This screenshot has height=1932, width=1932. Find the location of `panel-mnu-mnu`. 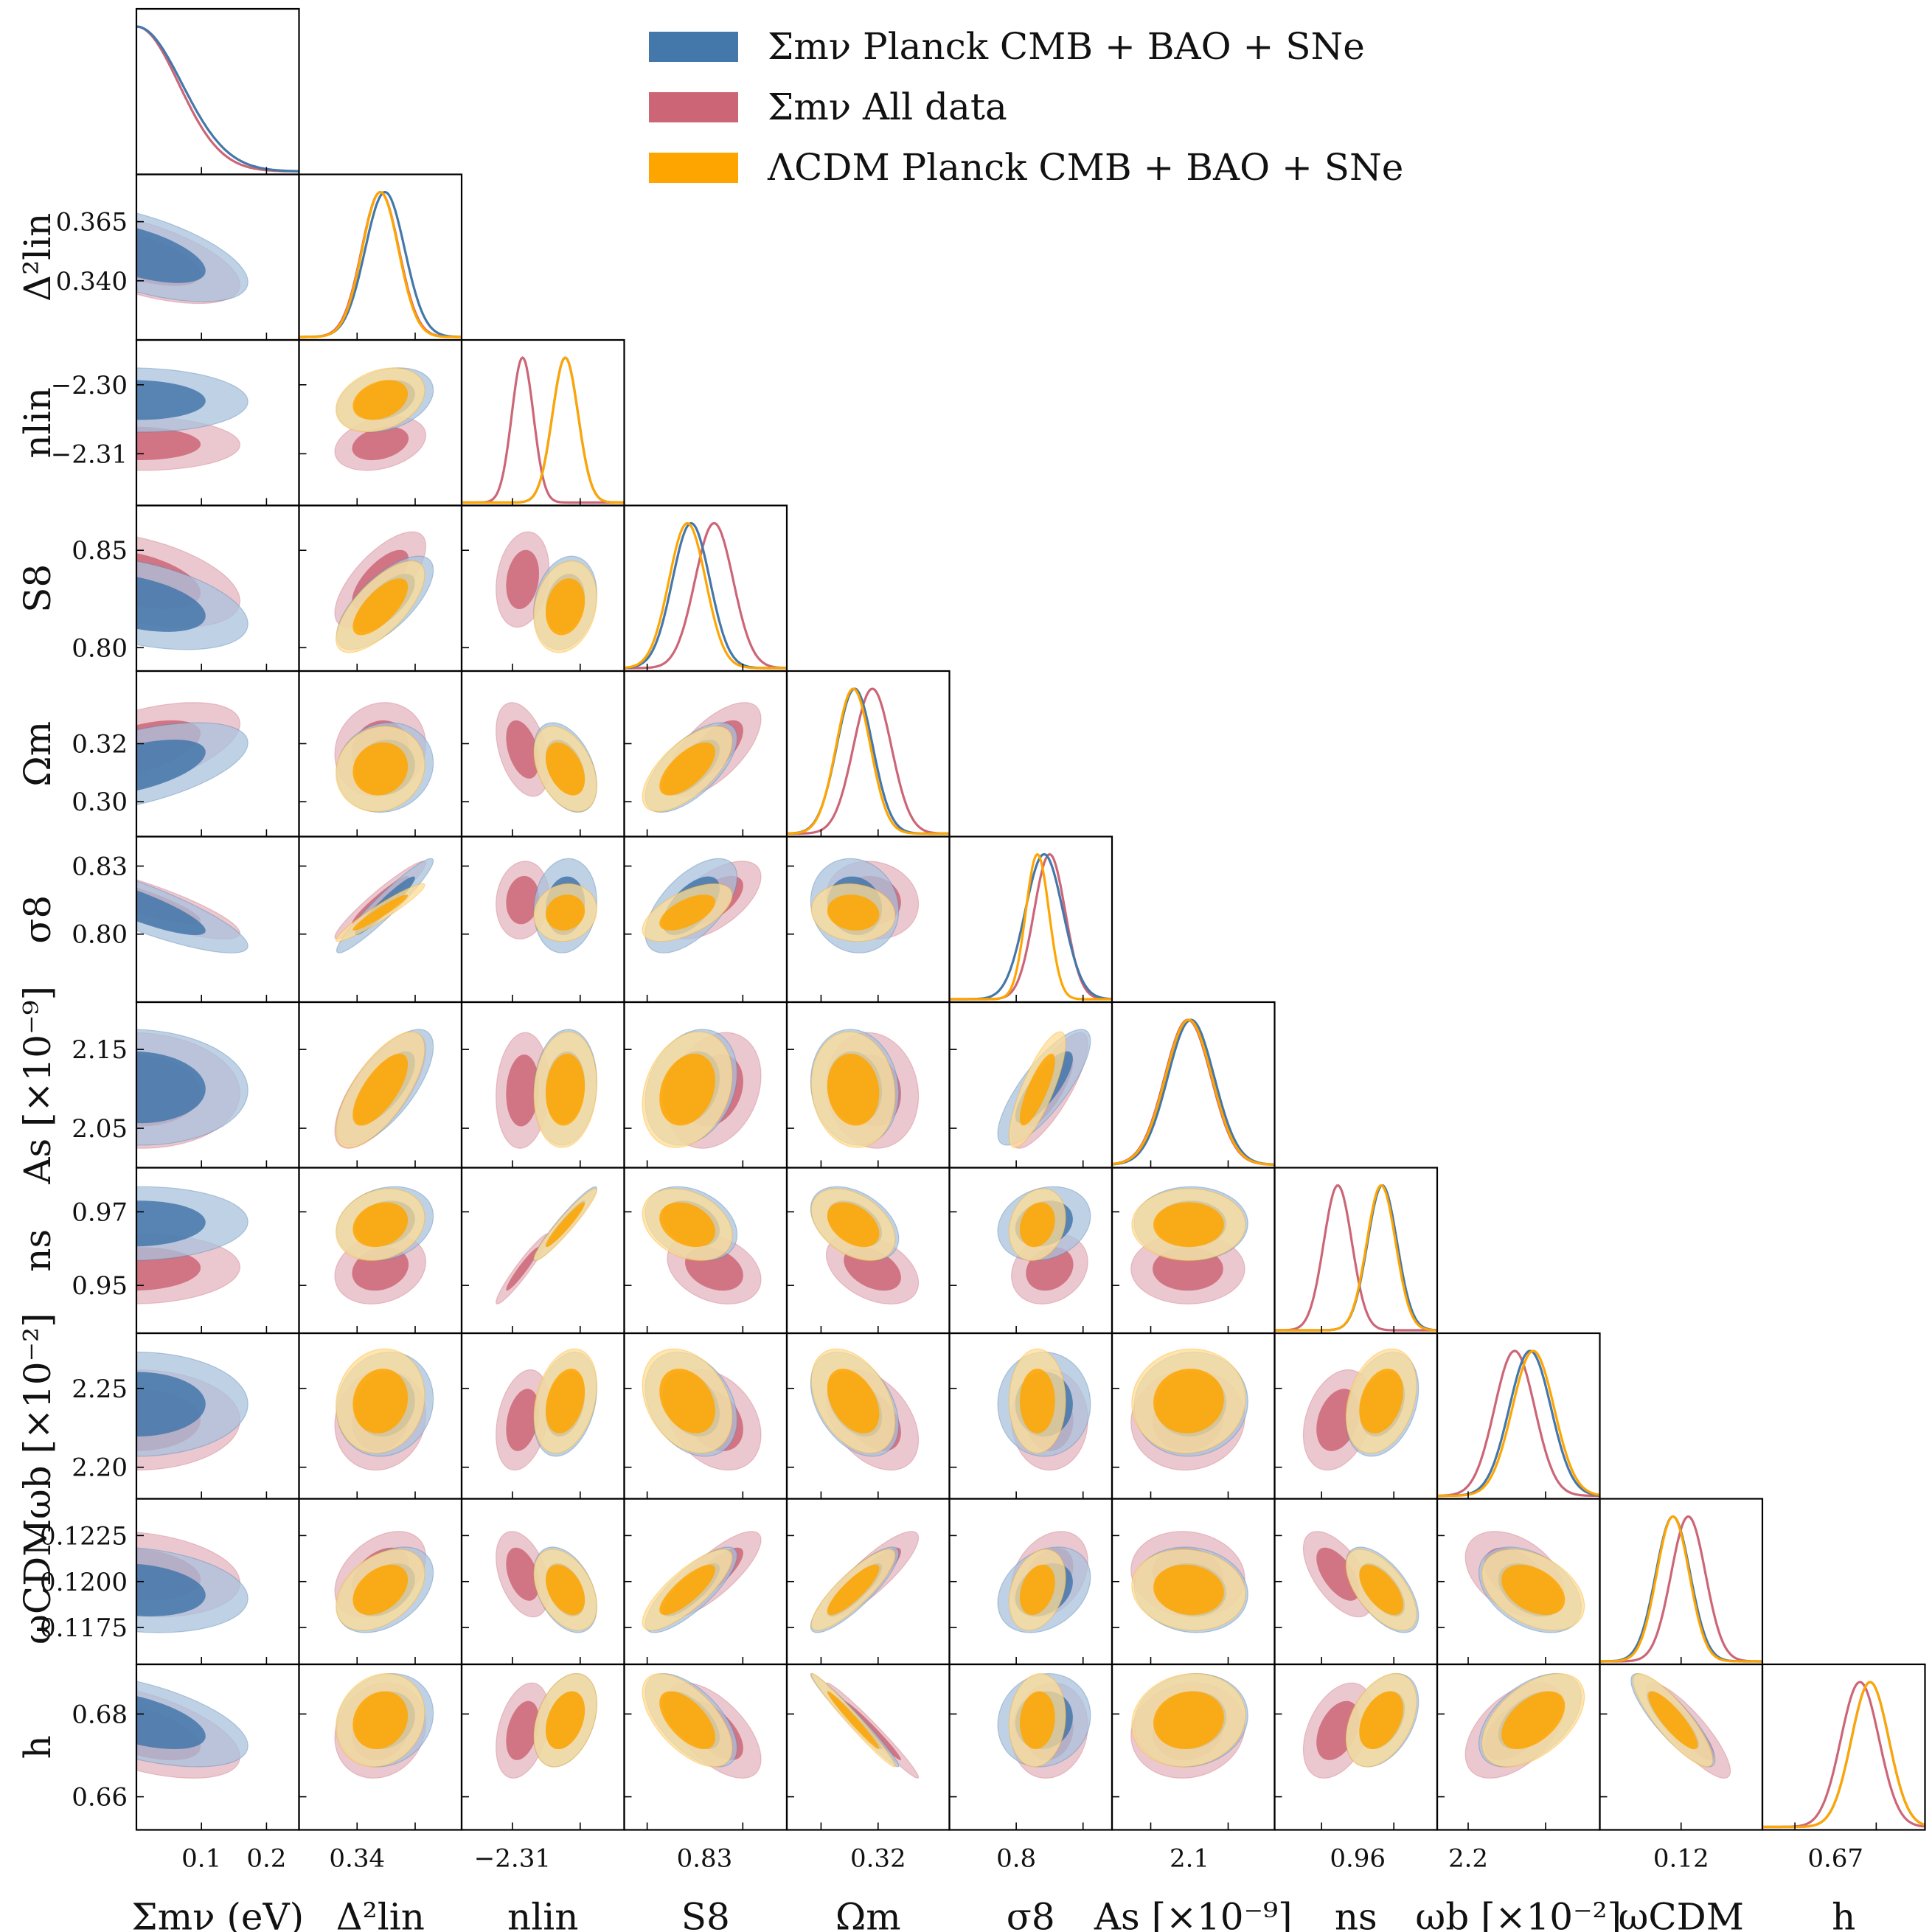

panel-mnu-mnu is located at coordinates (217, 99).